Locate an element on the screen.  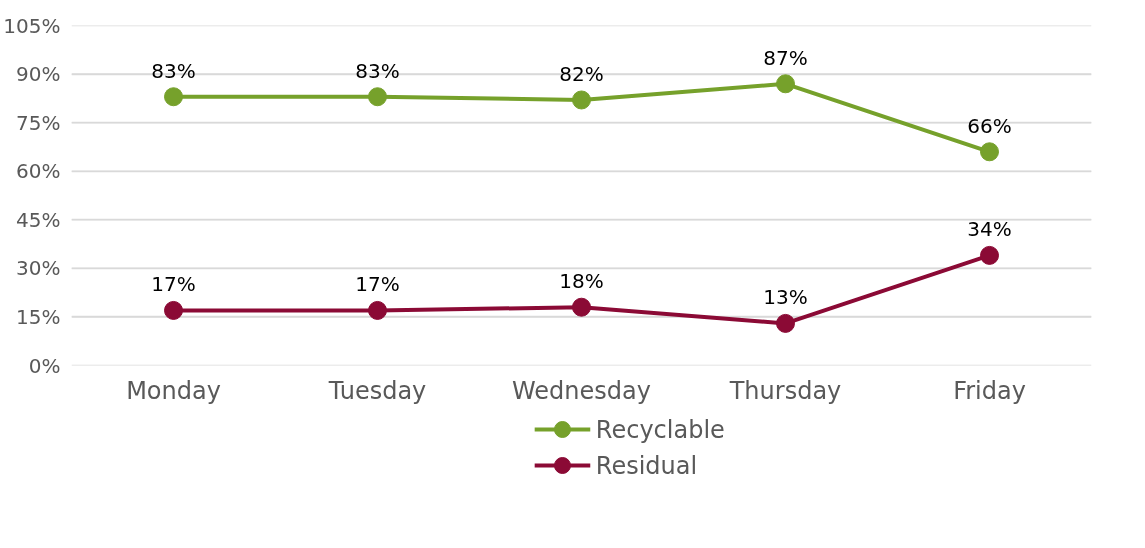
legend-label: Recyclable is located at coordinates (660, 429).